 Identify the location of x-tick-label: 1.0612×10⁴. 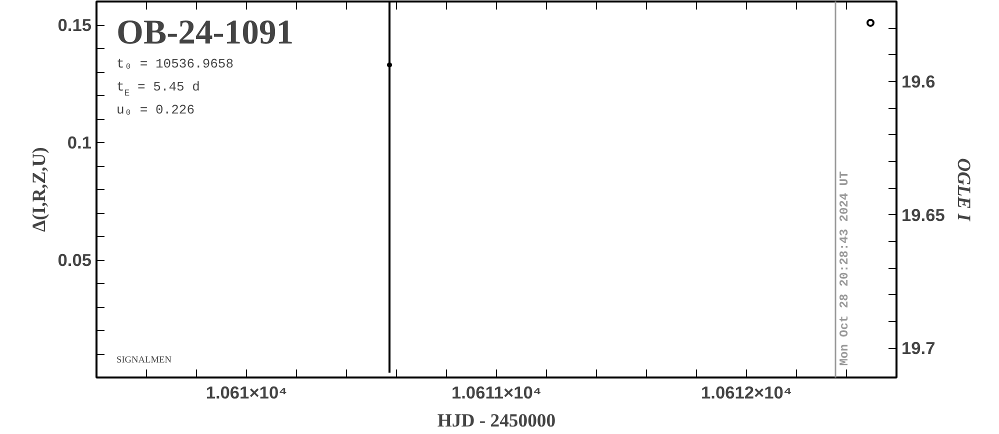
(746, 392).